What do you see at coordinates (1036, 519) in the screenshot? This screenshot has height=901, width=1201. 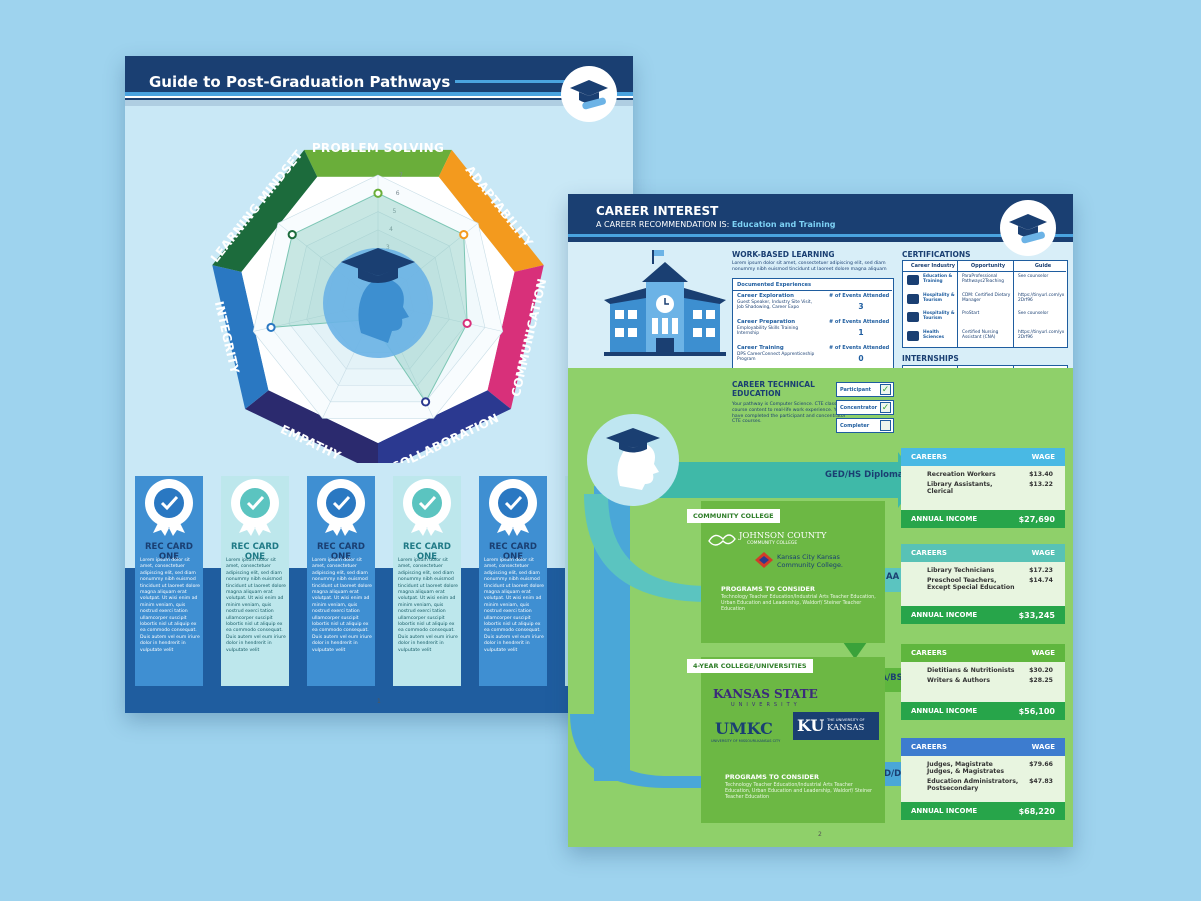 I see `annual-income-value: $27,690` at bounding box center [1036, 519].